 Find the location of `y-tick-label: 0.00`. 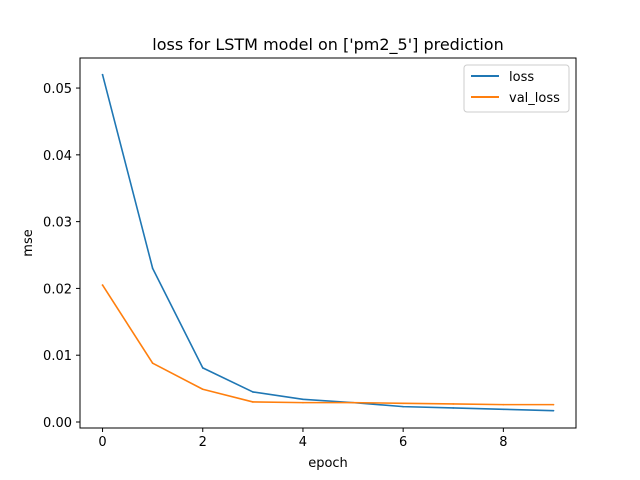

y-tick-label: 0.00 is located at coordinates (57, 423).